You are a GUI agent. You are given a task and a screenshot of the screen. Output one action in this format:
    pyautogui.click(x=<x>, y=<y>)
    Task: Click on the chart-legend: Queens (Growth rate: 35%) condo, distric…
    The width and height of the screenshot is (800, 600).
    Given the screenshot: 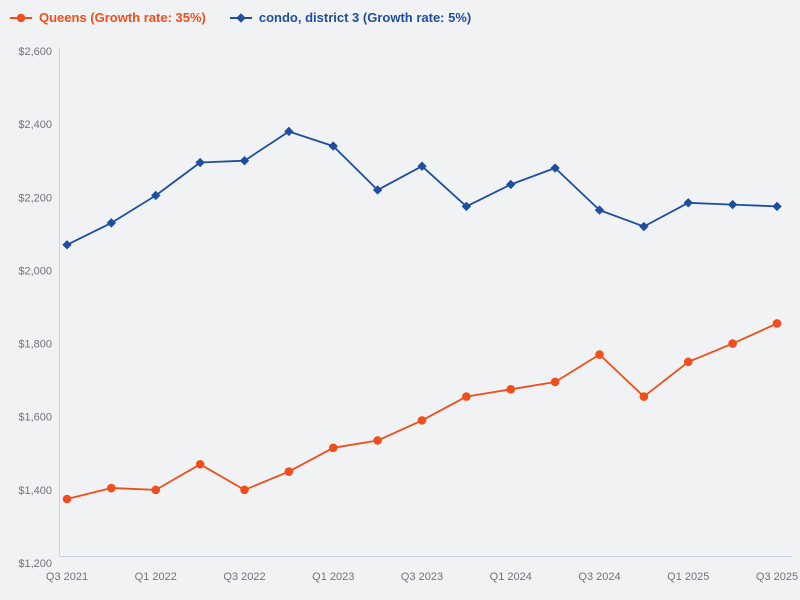 What is the action you would take?
    pyautogui.click(x=240, y=18)
    